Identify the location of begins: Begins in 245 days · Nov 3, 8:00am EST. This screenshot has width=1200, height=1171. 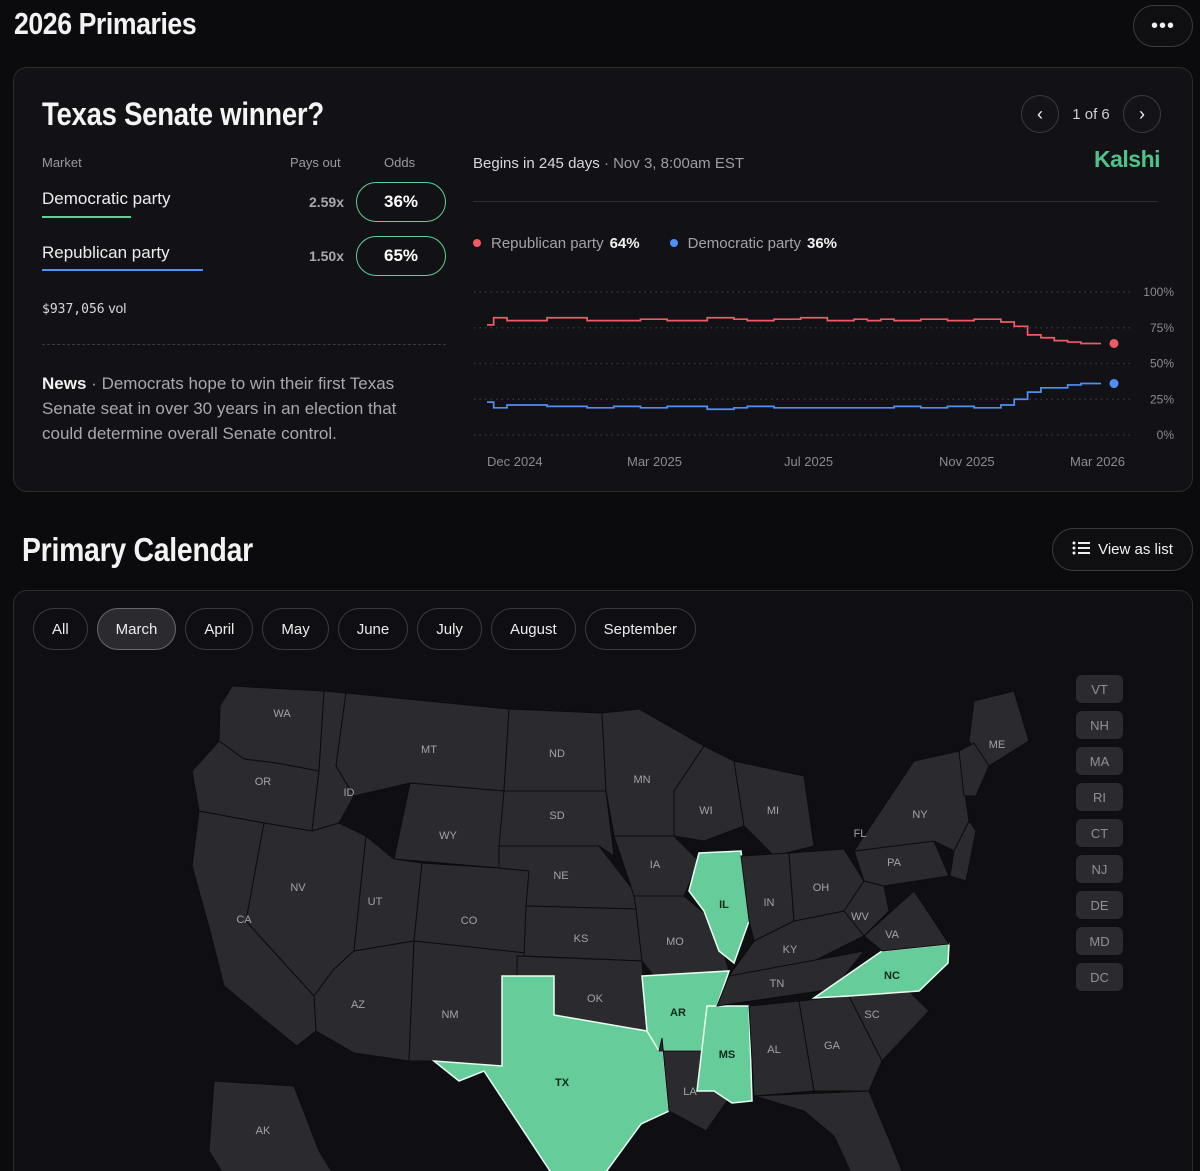
(608, 163).